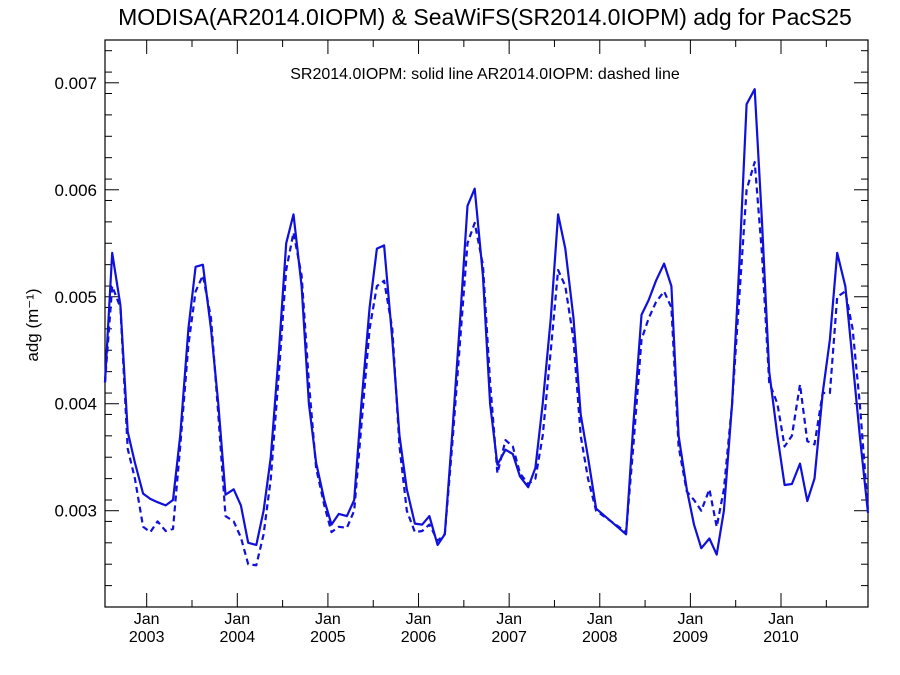 Image resolution: width=900 pixels, height=675 pixels. What do you see at coordinates (600, 637) in the screenshot?
I see `x-tick-label-year: 2008` at bounding box center [600, 637].